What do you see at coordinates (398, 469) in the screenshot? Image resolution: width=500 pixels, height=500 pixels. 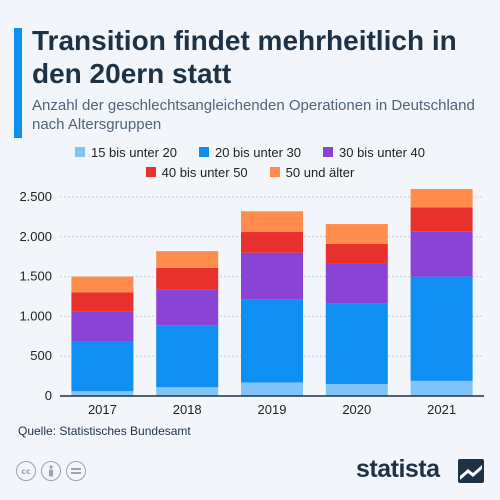 I see `statista-logo-text: statista` at bounding box center [398, 469].